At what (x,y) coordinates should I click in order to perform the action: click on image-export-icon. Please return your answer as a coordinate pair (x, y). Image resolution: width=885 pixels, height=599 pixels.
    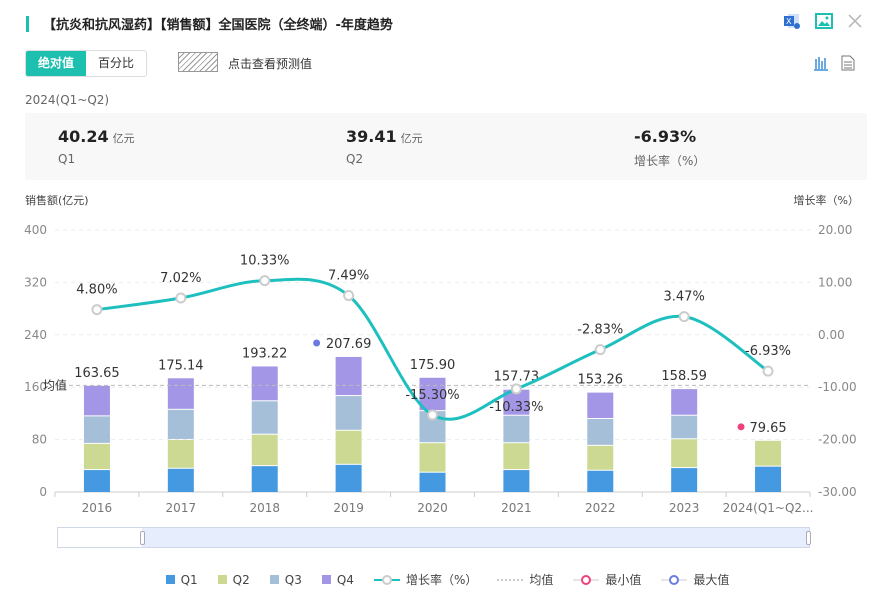
    Looking at the image, I should click on (824, 21).